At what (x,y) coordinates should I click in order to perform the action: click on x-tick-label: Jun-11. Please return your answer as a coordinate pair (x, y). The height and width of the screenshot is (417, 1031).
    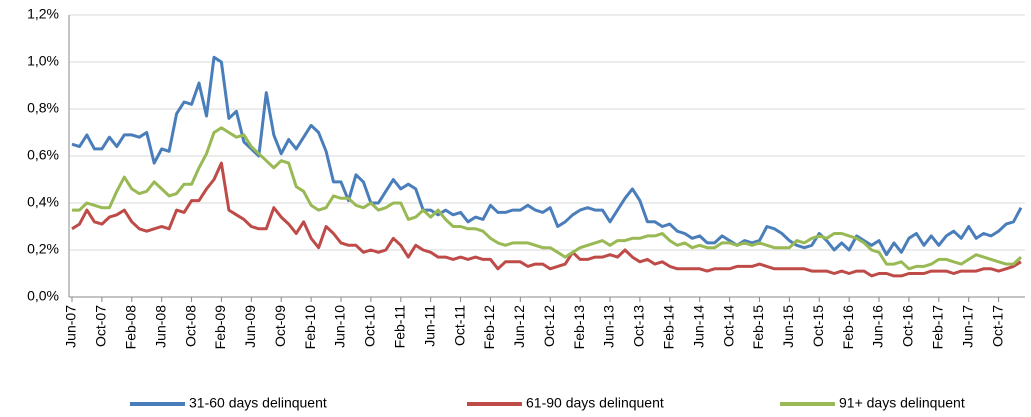
    Looking at the image, I should click on (429, 326).